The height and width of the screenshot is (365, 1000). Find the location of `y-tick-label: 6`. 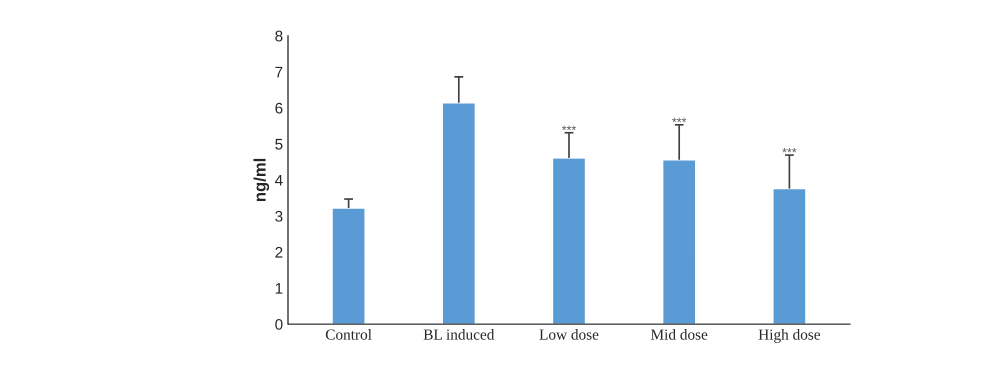

y-tick-label: 6 is located at coordinates (278, 108).